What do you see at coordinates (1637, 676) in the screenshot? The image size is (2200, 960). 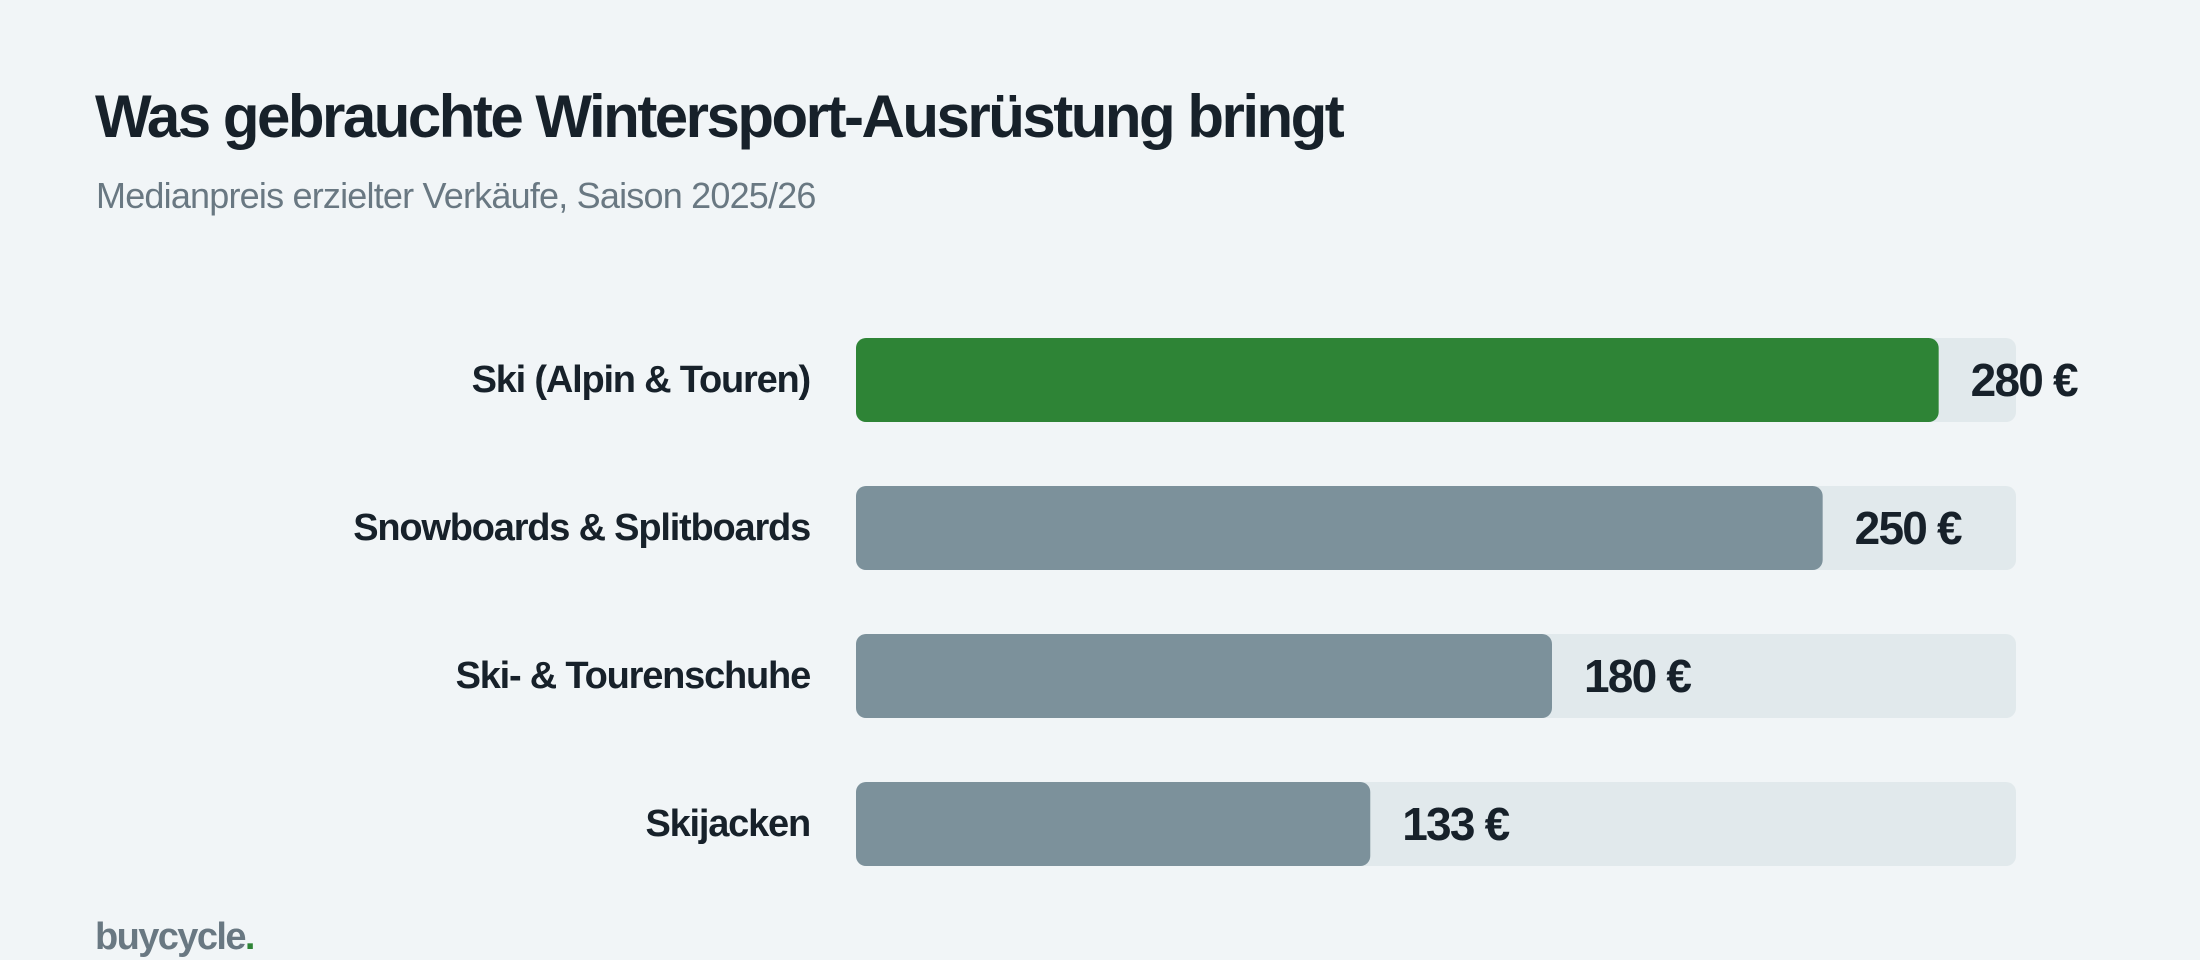 I see `value-label: 180 €` at bounding box center [1637, 676].